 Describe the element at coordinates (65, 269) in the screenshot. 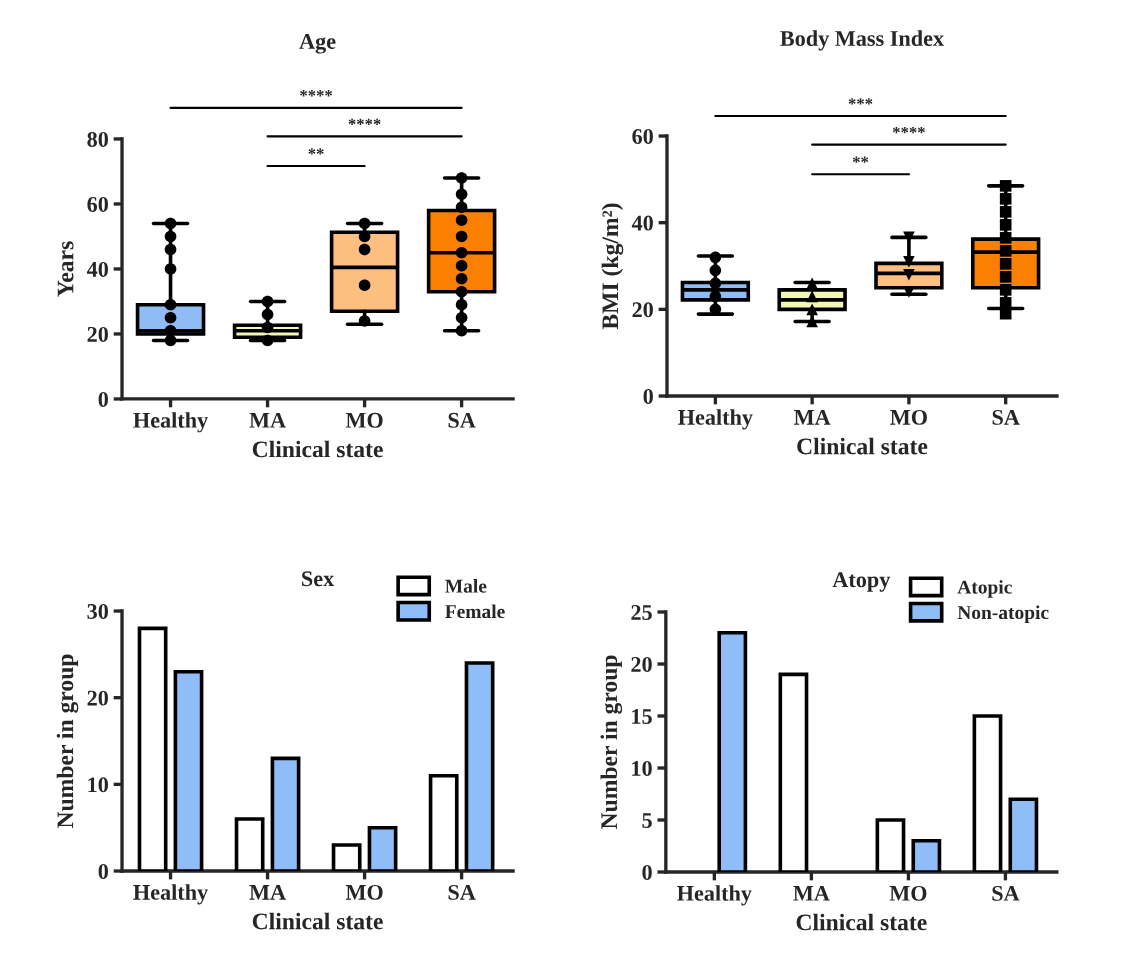

I see `y-axis-title: Years` at that location.